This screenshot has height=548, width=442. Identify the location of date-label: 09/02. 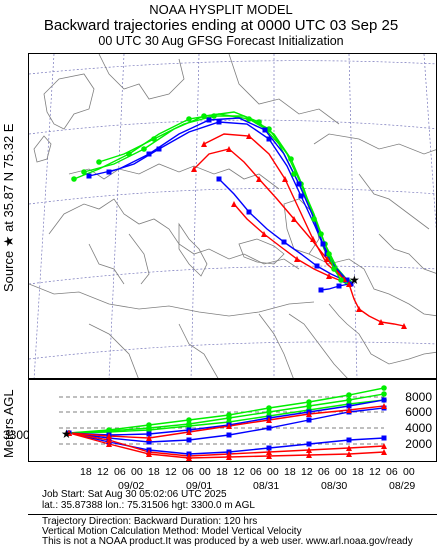
(131, 486).